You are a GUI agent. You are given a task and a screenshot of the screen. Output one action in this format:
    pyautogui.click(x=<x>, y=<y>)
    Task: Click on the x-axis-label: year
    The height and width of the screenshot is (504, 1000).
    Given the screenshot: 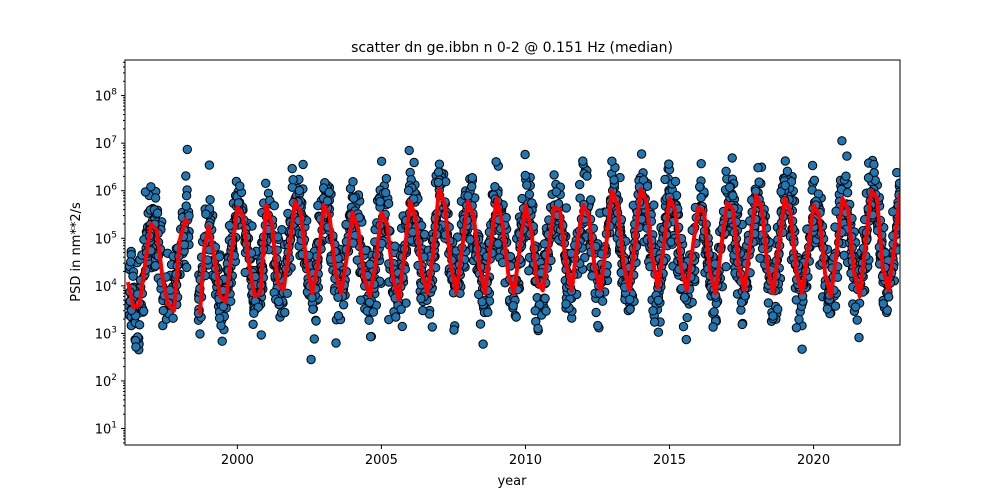 What is the action you would take?
    pyautogui.click(x=512, y=481)
    